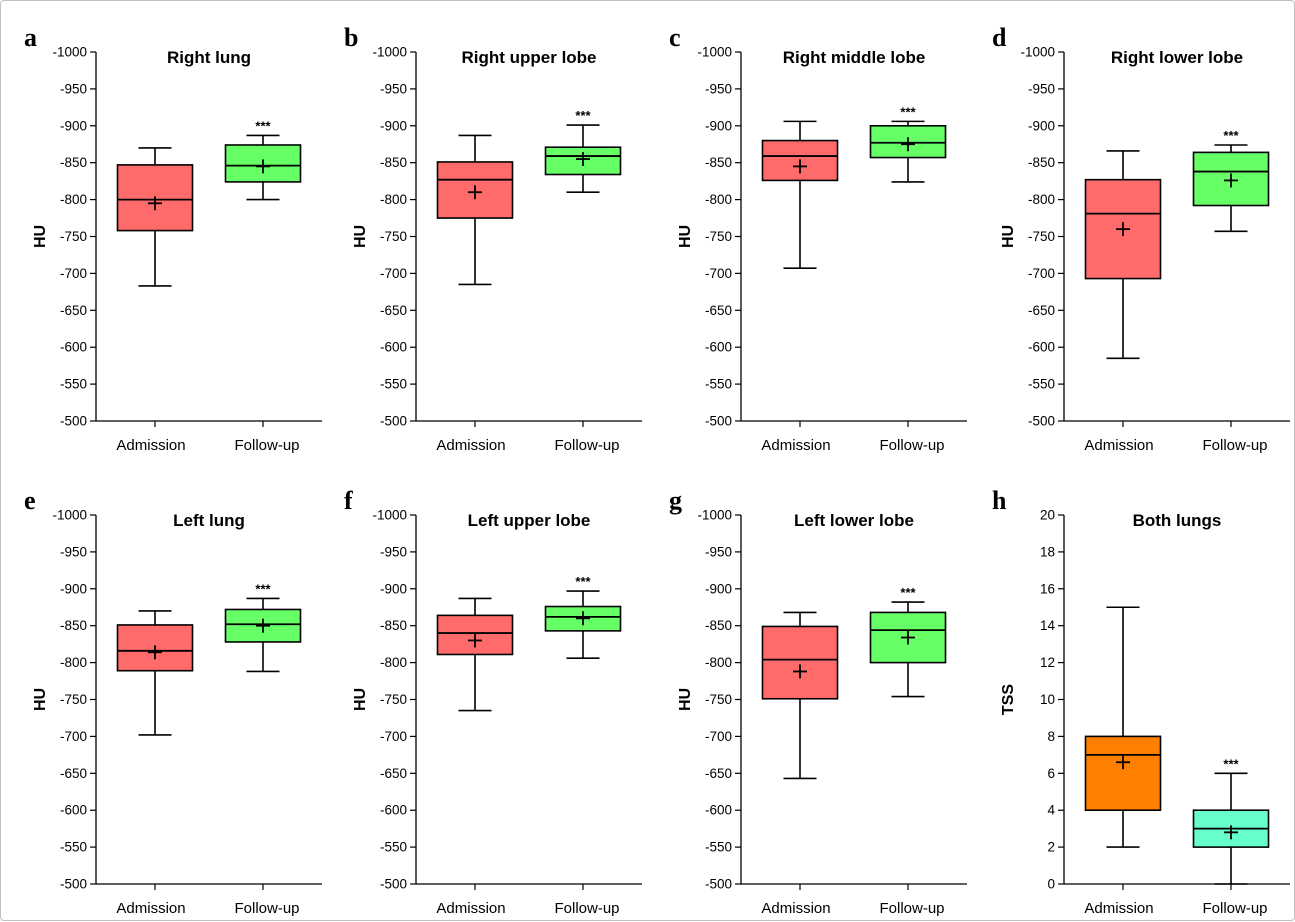 The height and width of the screenshot is (922, 1295). I want to click on y-tick-label: 0, so click(1051, 884).